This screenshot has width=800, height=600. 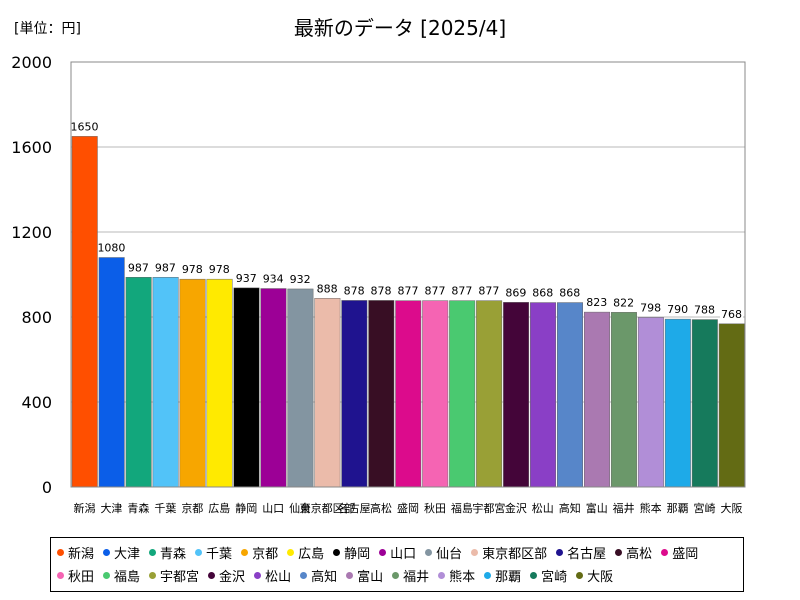 I want to click on legend-label: 宇都宮, so click(x=180, y=577).